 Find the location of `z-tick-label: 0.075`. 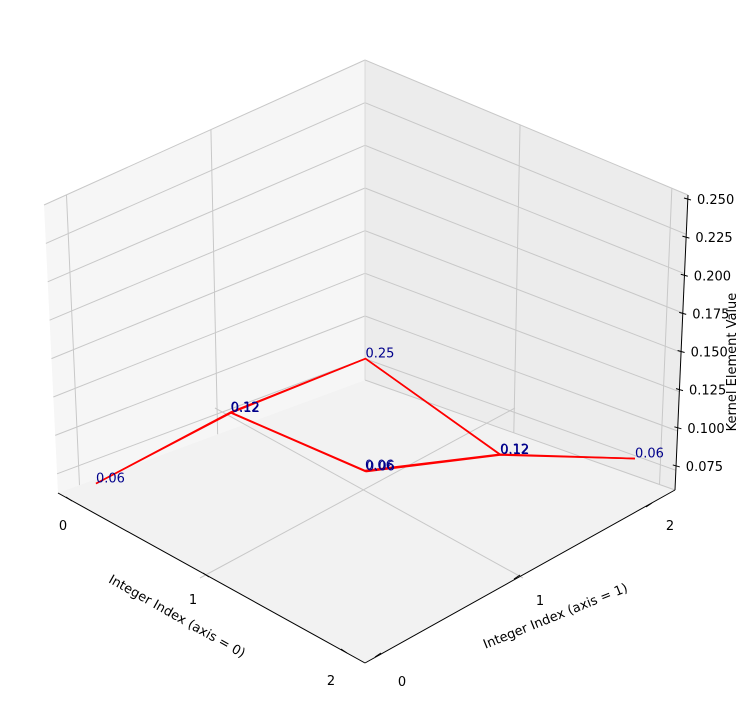

z-tick-label: 0.075 is located at coordinates (704, 467).